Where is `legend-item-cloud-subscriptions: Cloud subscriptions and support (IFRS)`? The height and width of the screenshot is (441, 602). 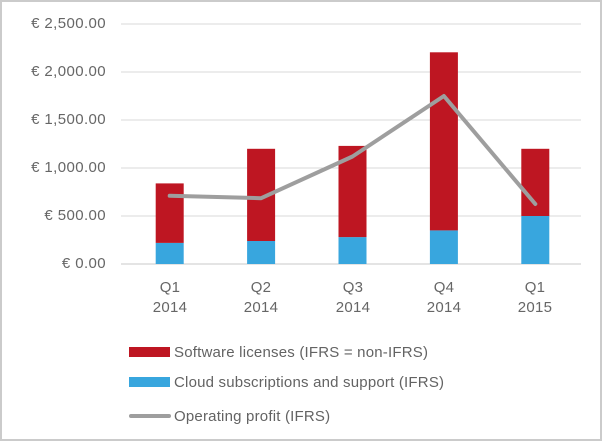
legend-item-cloud-subscriptions: Cloud subscriptions and support (IFRS) is located at coordinates (286, 382).